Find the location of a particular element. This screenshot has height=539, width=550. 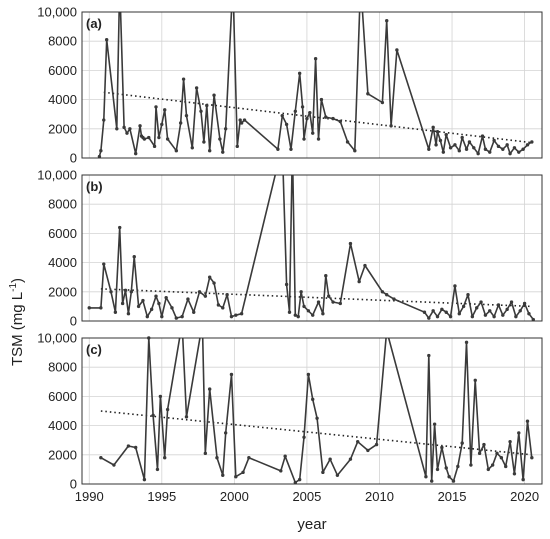

x-tick-label: 2015 is located at coordinates (452, 496).